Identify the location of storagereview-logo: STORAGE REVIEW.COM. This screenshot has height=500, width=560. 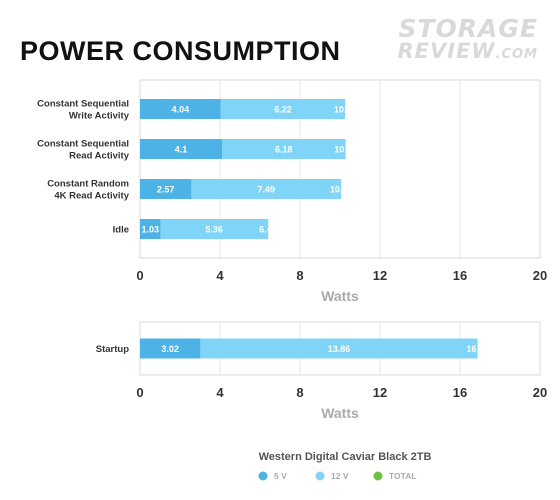
(467, 40).